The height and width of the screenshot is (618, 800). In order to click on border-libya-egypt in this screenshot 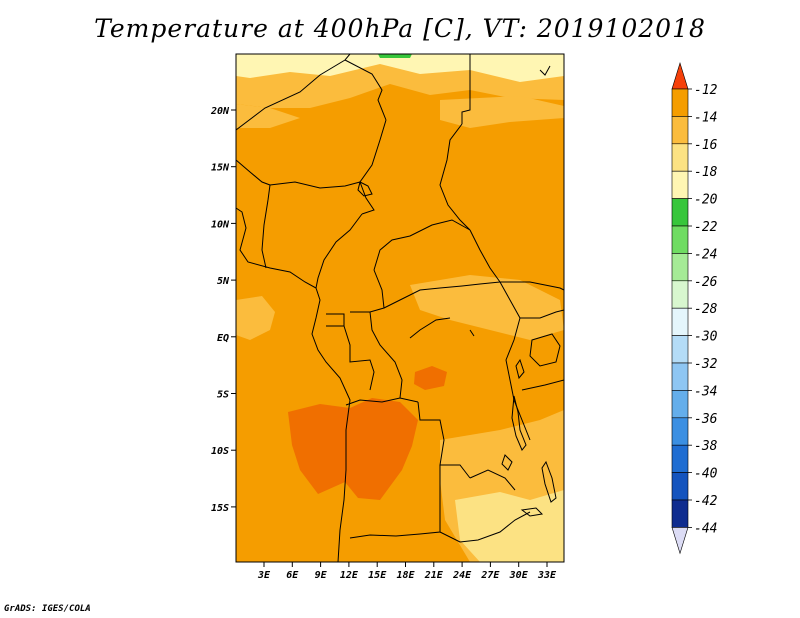, I will do `click(466, 89)`.